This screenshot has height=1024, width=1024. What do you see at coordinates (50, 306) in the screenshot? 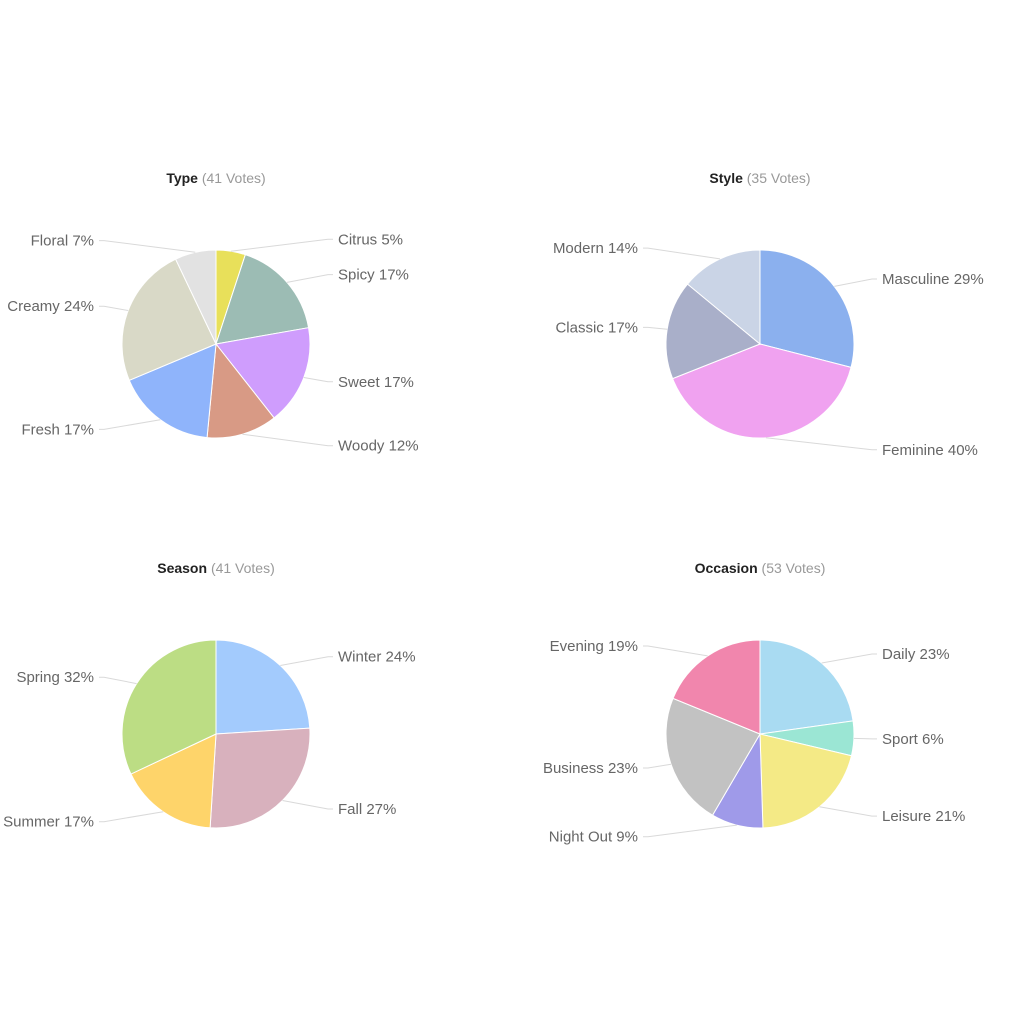
I see `slice-label: Creamy 24%` at bounding box center [50, 306].